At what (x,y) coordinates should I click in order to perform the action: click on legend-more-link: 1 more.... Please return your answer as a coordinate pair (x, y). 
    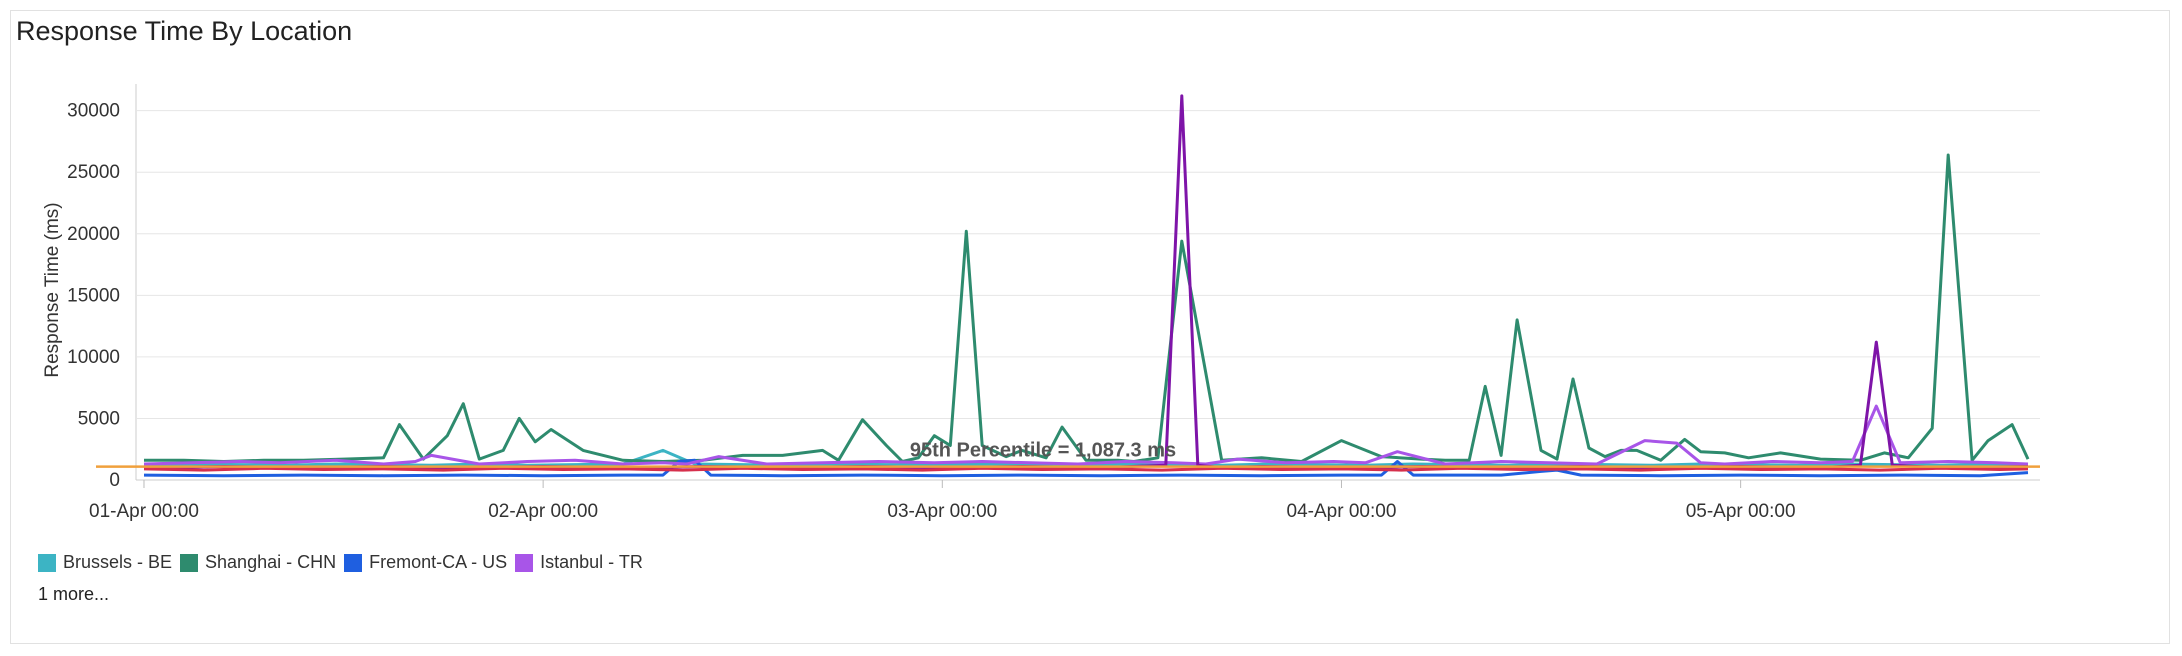
    Looking at the image, I should click on (74, 594).